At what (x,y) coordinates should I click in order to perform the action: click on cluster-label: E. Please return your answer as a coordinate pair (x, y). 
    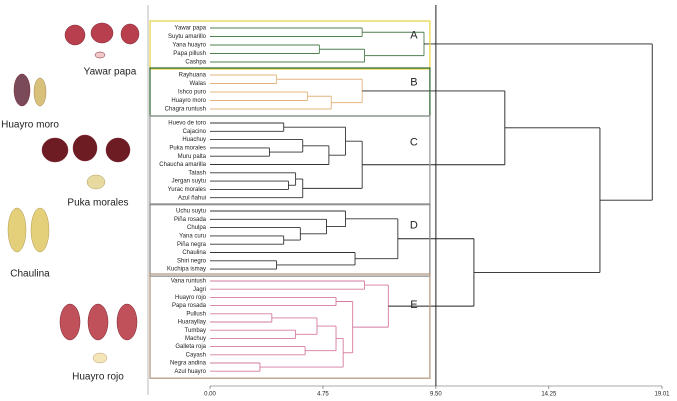
    Looking at the image, I should click on (413, 305).